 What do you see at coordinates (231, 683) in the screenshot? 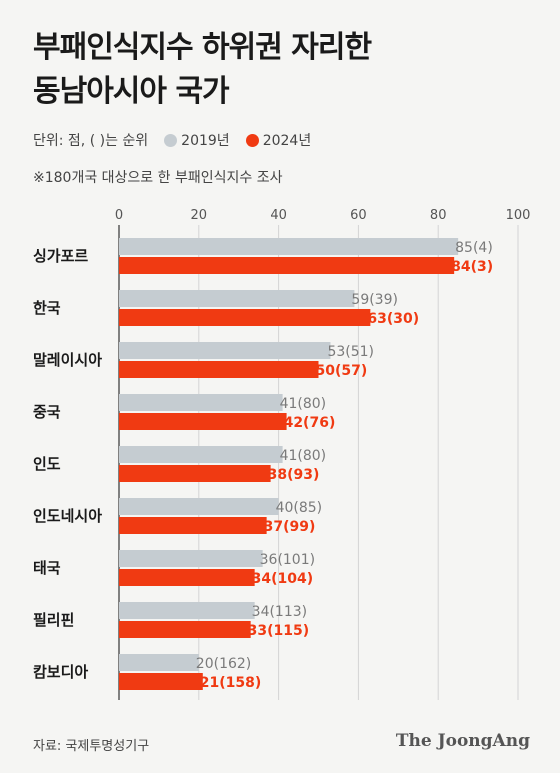
I see `data-label-2024: 21(158)` at bounding box center [231, 683].